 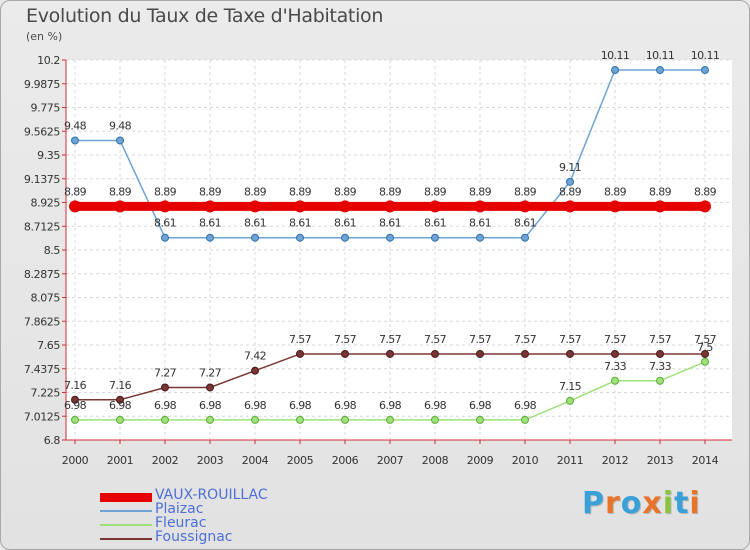 What do you see at coordinates (42, 179) in the screenshot?
I see `y-tick-label: 9.1375` at bounding box center [42, 179].